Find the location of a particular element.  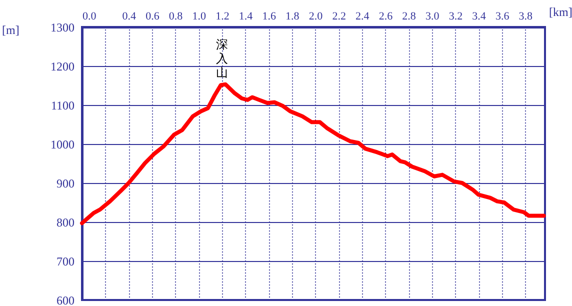

x-tick-label: 2.6 is located at coordinates (386, 16).